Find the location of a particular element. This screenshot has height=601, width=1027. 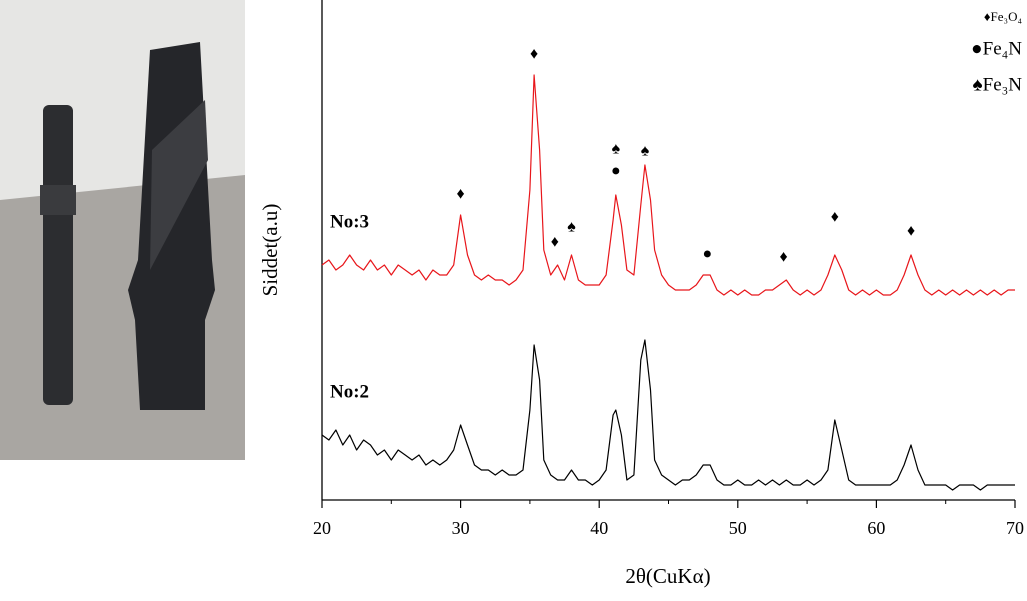

legend-entry: ♦Fe₃O₄ is located at coordinates (1003, 16).